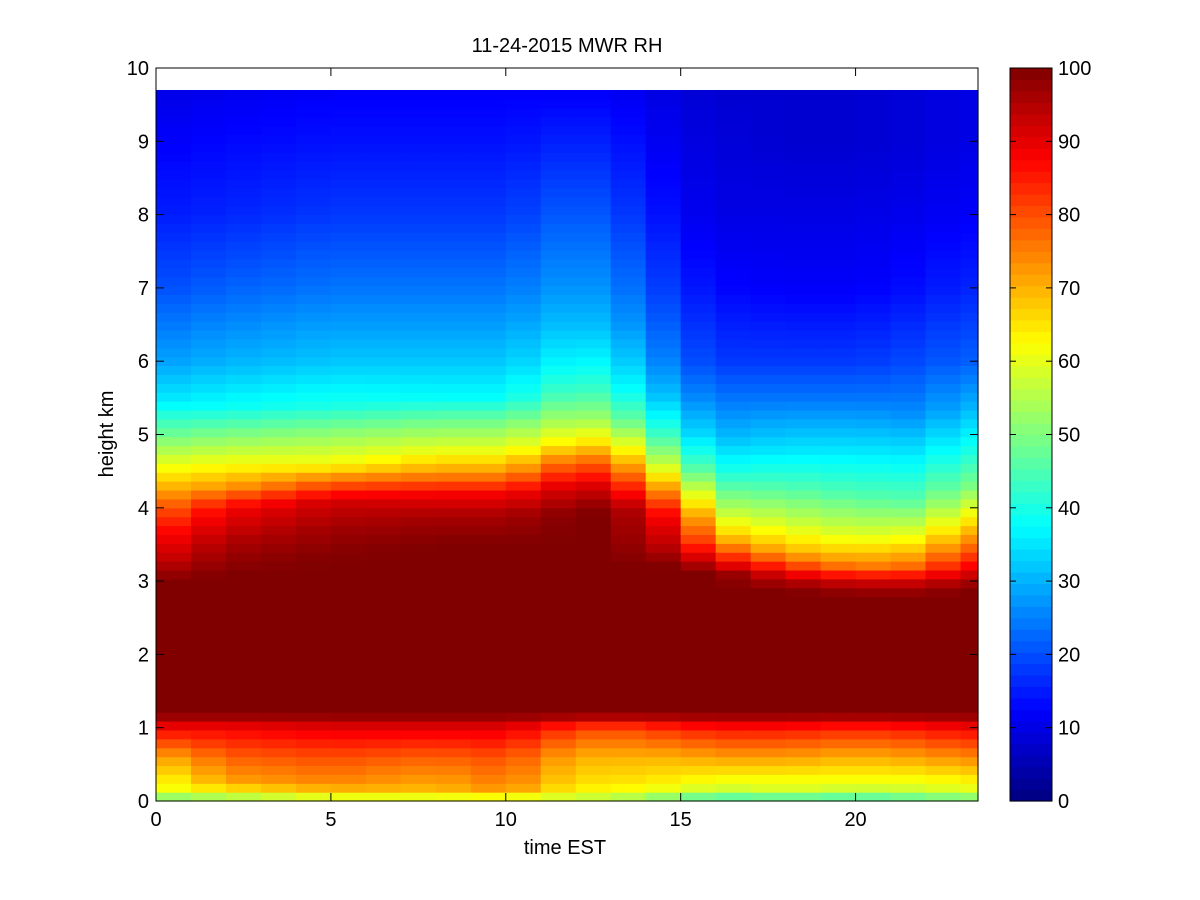 Image resolution: width=1200 pixels, height=900 pixels. What do you see at coordinates (1069, 362) in the screenshot?
I see `colorbar-tick-label: 60` at bounding box center [1069, 362].